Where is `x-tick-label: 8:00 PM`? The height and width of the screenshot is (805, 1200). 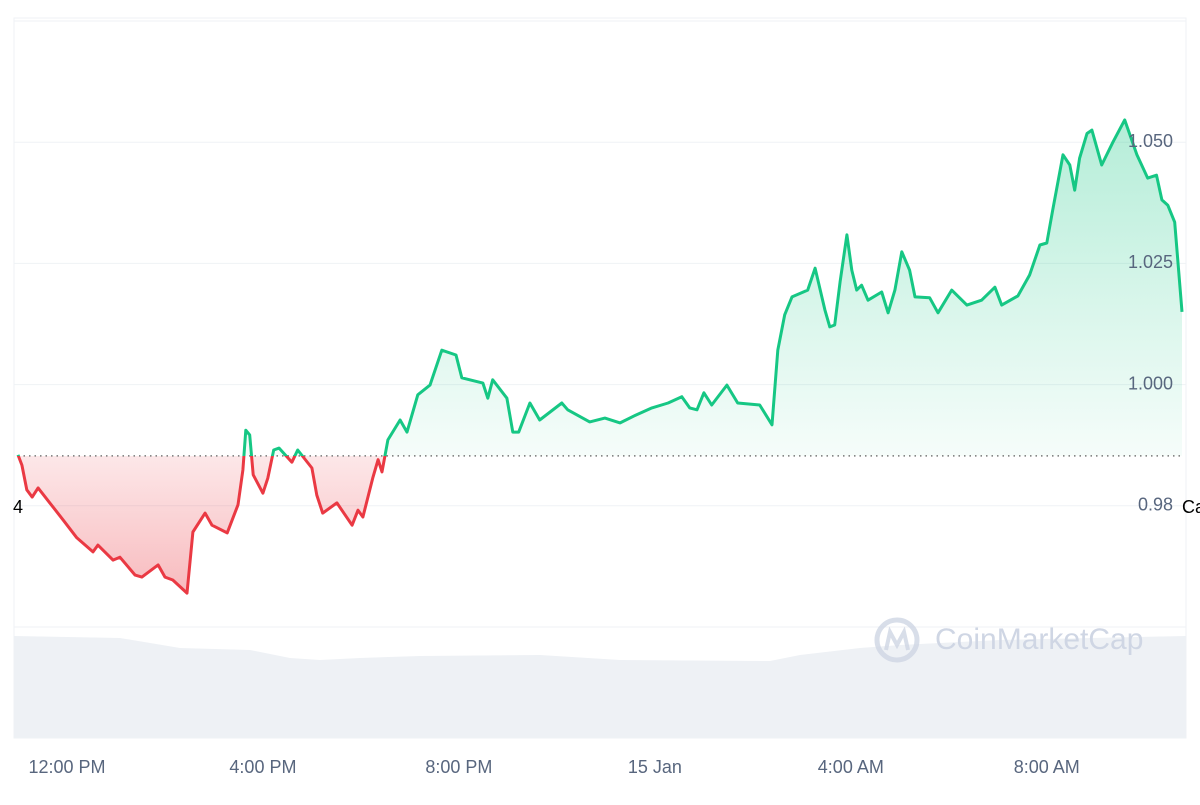
x-tick-label: 8:00 PM is located at coordinates (458, 767).